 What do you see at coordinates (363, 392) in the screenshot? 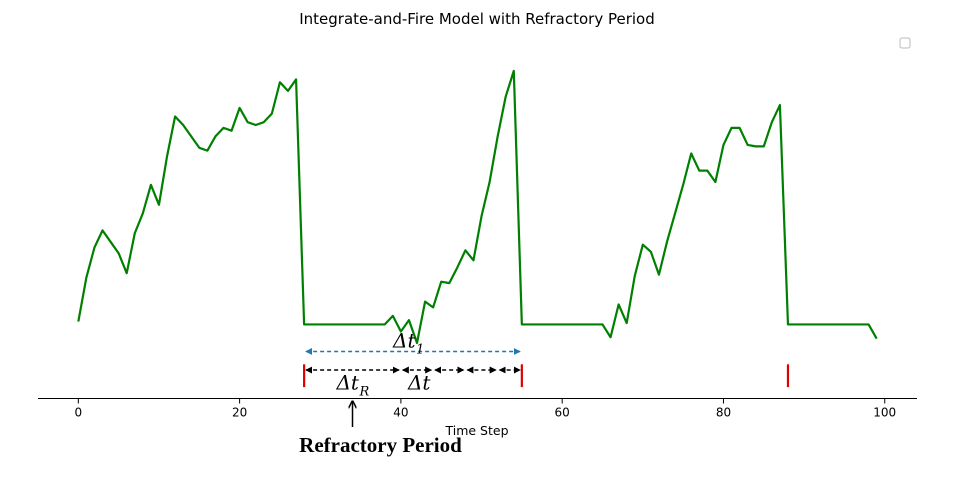
I see `dtR-subscript: R` at bounding box center [363, 392].